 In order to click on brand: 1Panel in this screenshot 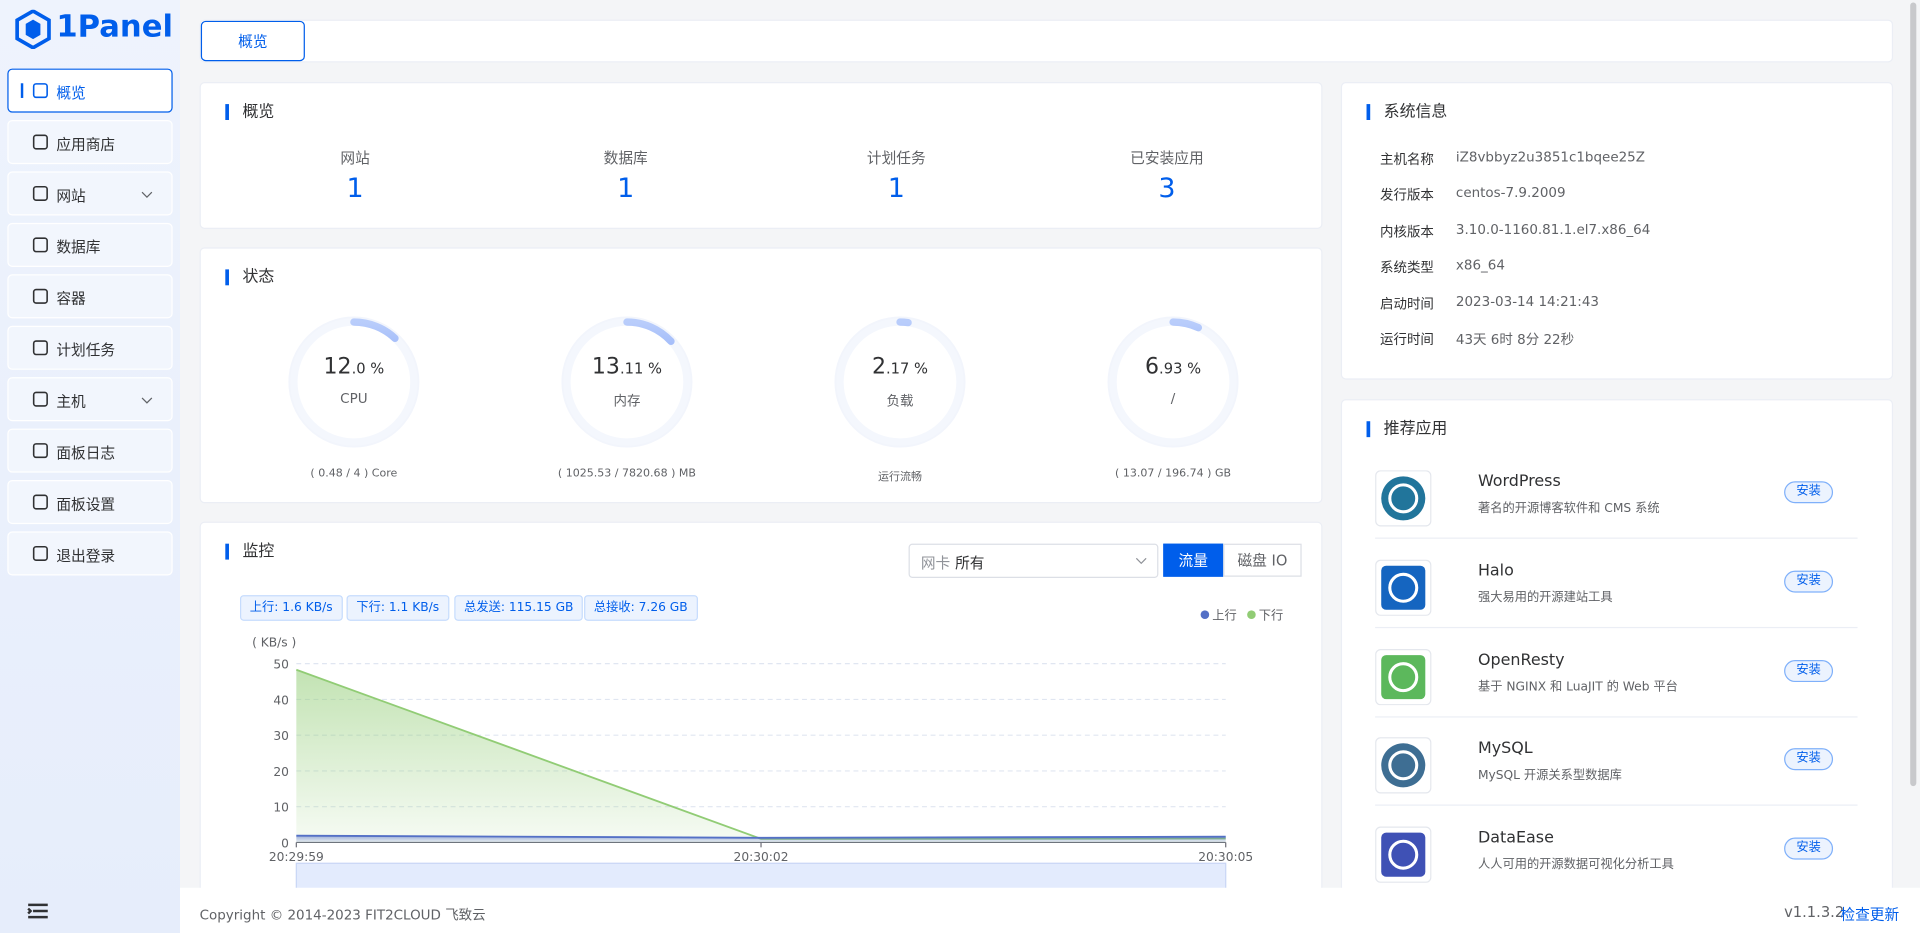, I will do `click(114, 26)`.